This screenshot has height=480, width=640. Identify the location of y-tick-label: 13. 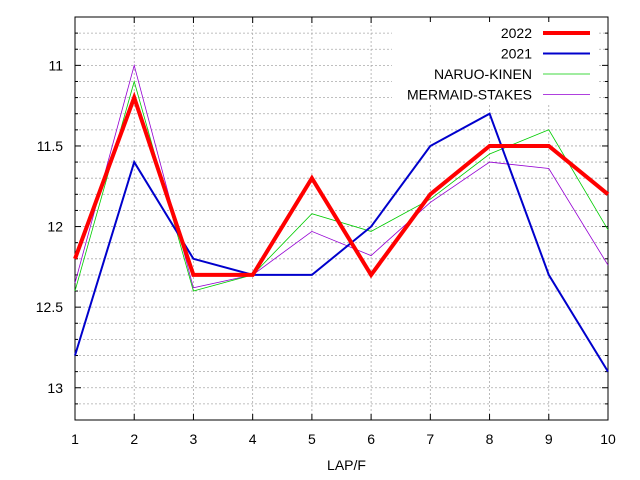
(55, 388).